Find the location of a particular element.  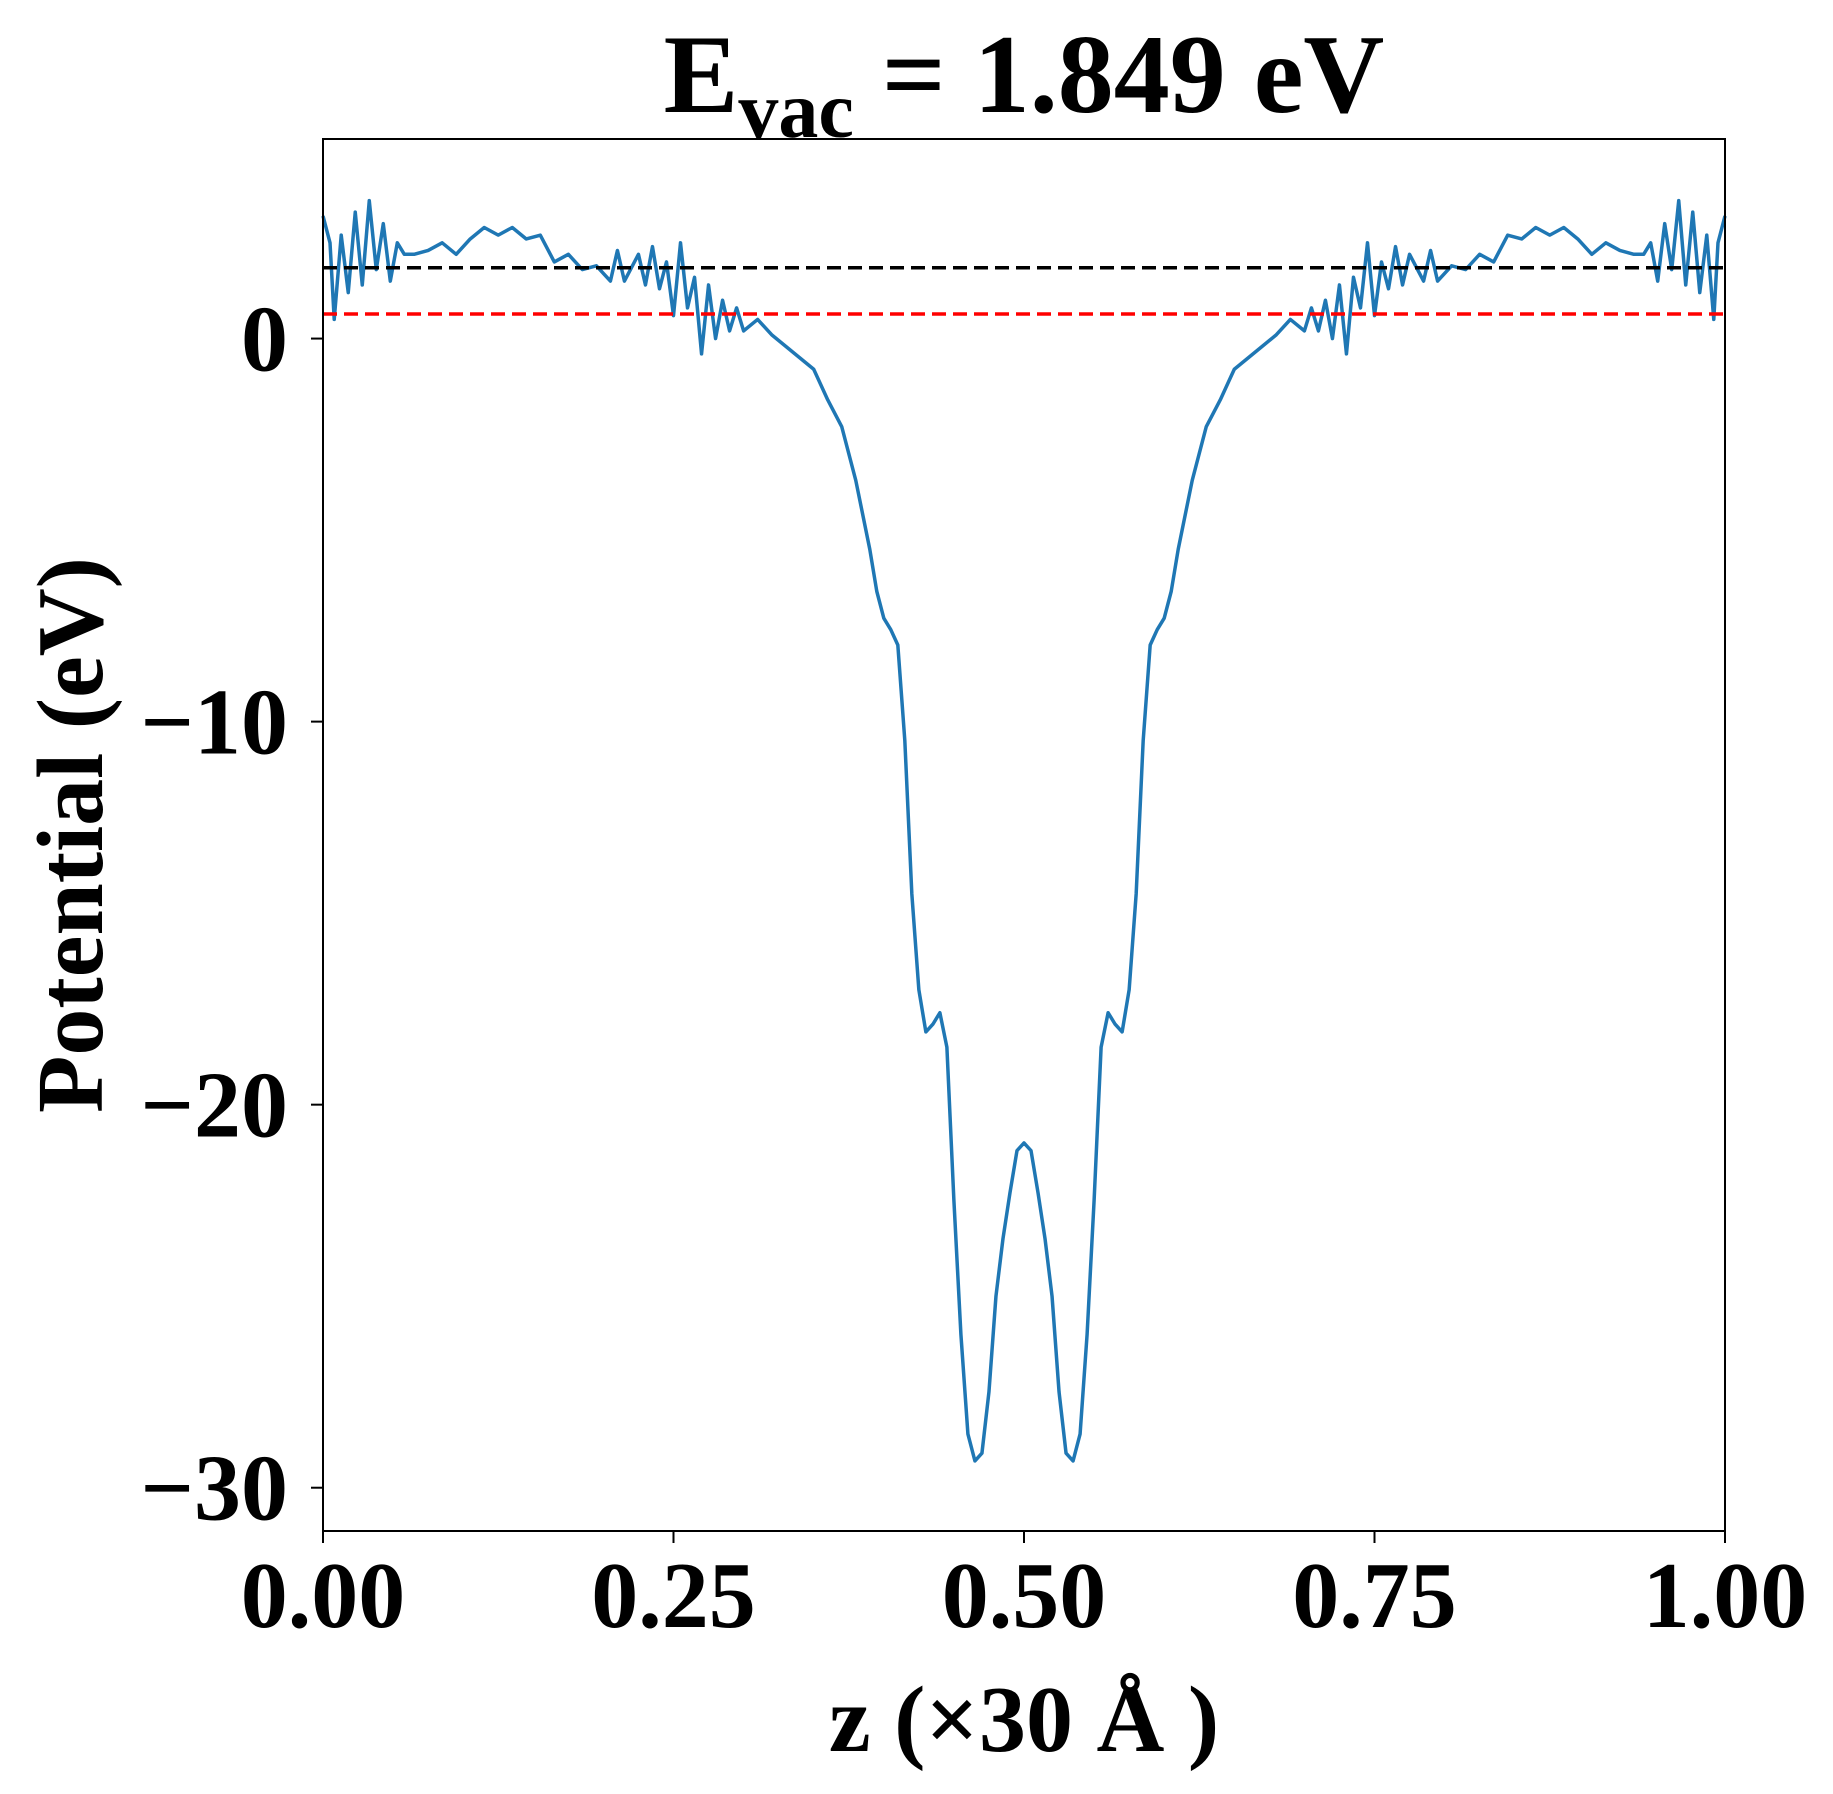

x-axis-label: z (×30 Å ) is located at coordinates (1024, 1720).